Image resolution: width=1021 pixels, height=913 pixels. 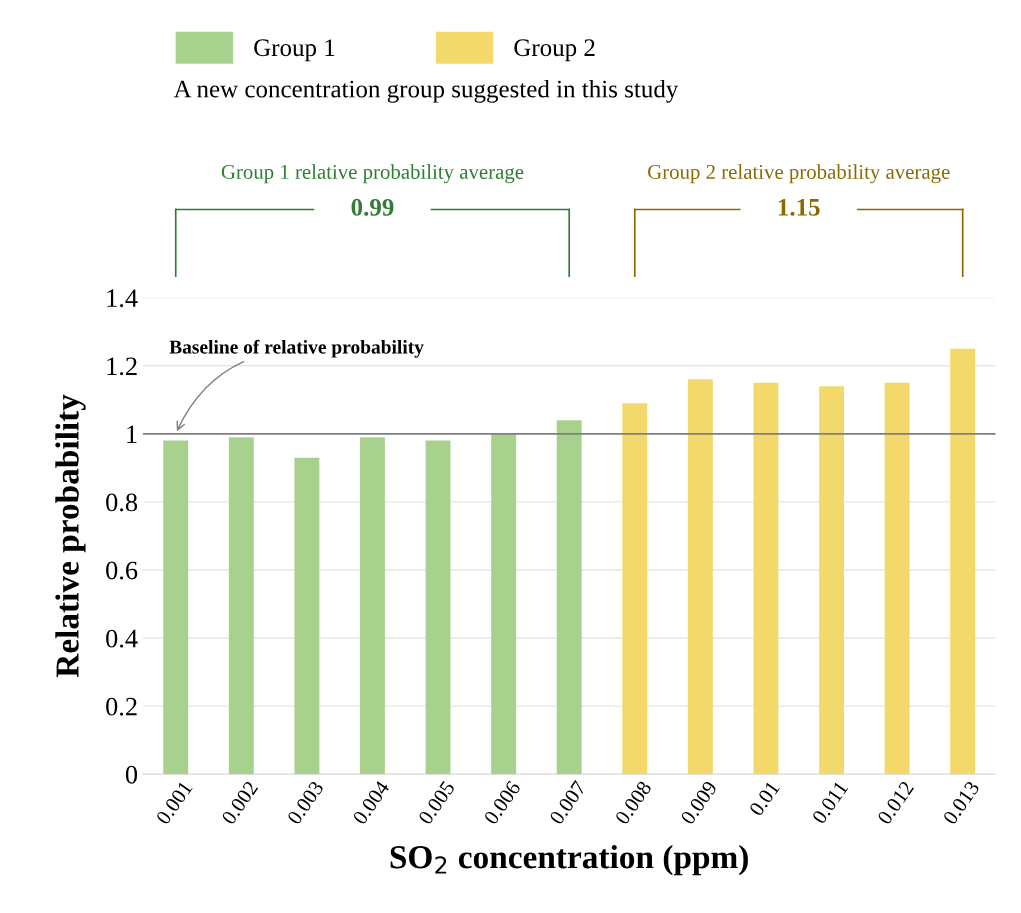 What do you see at coordinates (122, 570) in the screenshot?
I see `y-tick-label: 0.6` at bounding box center [122, 570].